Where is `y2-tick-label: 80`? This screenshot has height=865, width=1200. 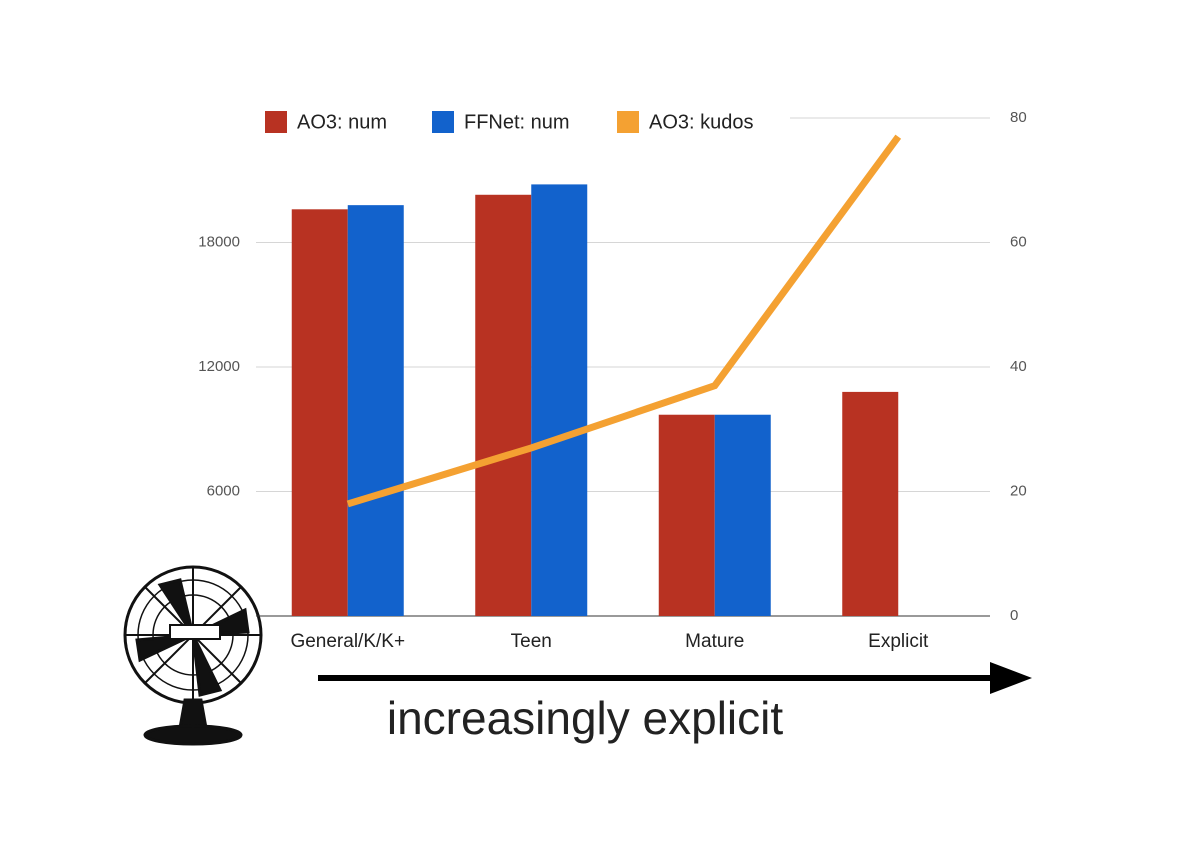
y2-tick-label: 80 is located at coordinates (1018, 117).